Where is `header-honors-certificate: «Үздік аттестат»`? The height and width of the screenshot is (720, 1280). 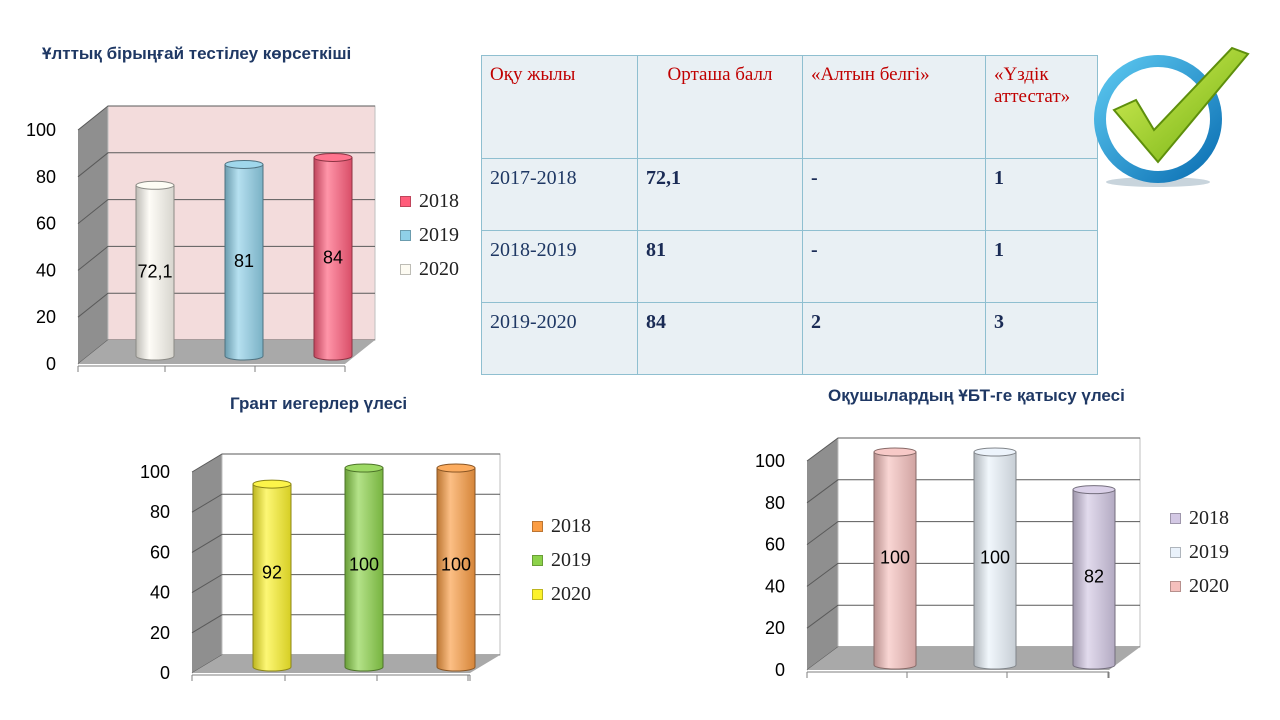
header-honors-certificate: «Үздік аттестат» is located at coordinates (1041, 107).